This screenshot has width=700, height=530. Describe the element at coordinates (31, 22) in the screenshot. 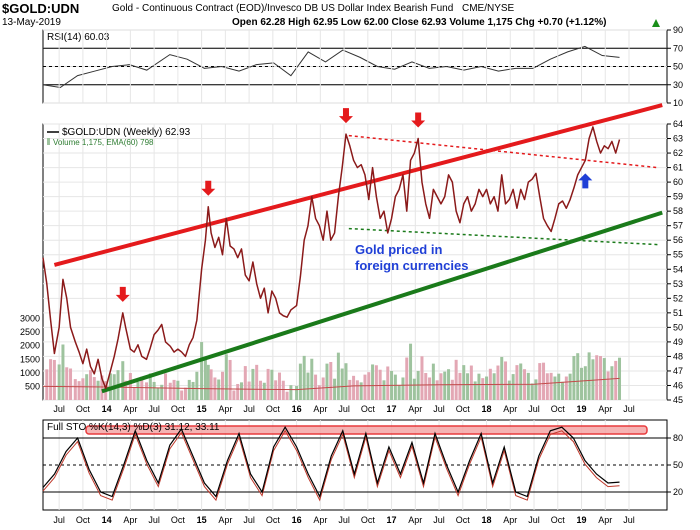

I see `date-label: 13-May-2019` at that location.